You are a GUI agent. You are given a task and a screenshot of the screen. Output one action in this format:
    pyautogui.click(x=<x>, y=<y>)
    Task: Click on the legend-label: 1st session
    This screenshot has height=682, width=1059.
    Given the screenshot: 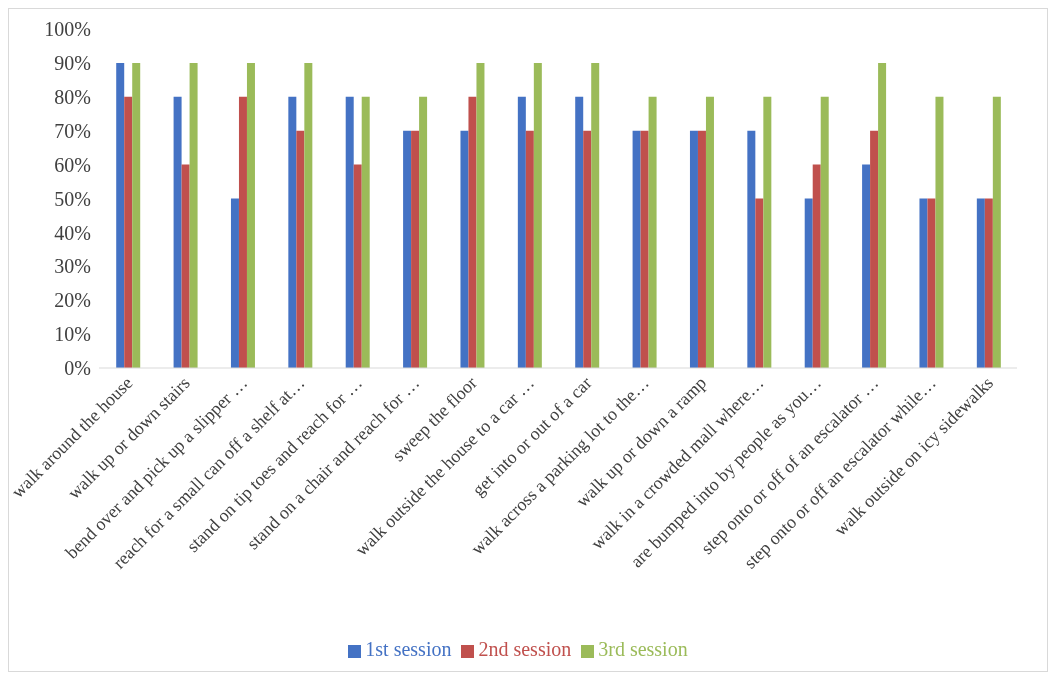 What is the action you would take?
    pyautogui.click(x=408, y=649)
    